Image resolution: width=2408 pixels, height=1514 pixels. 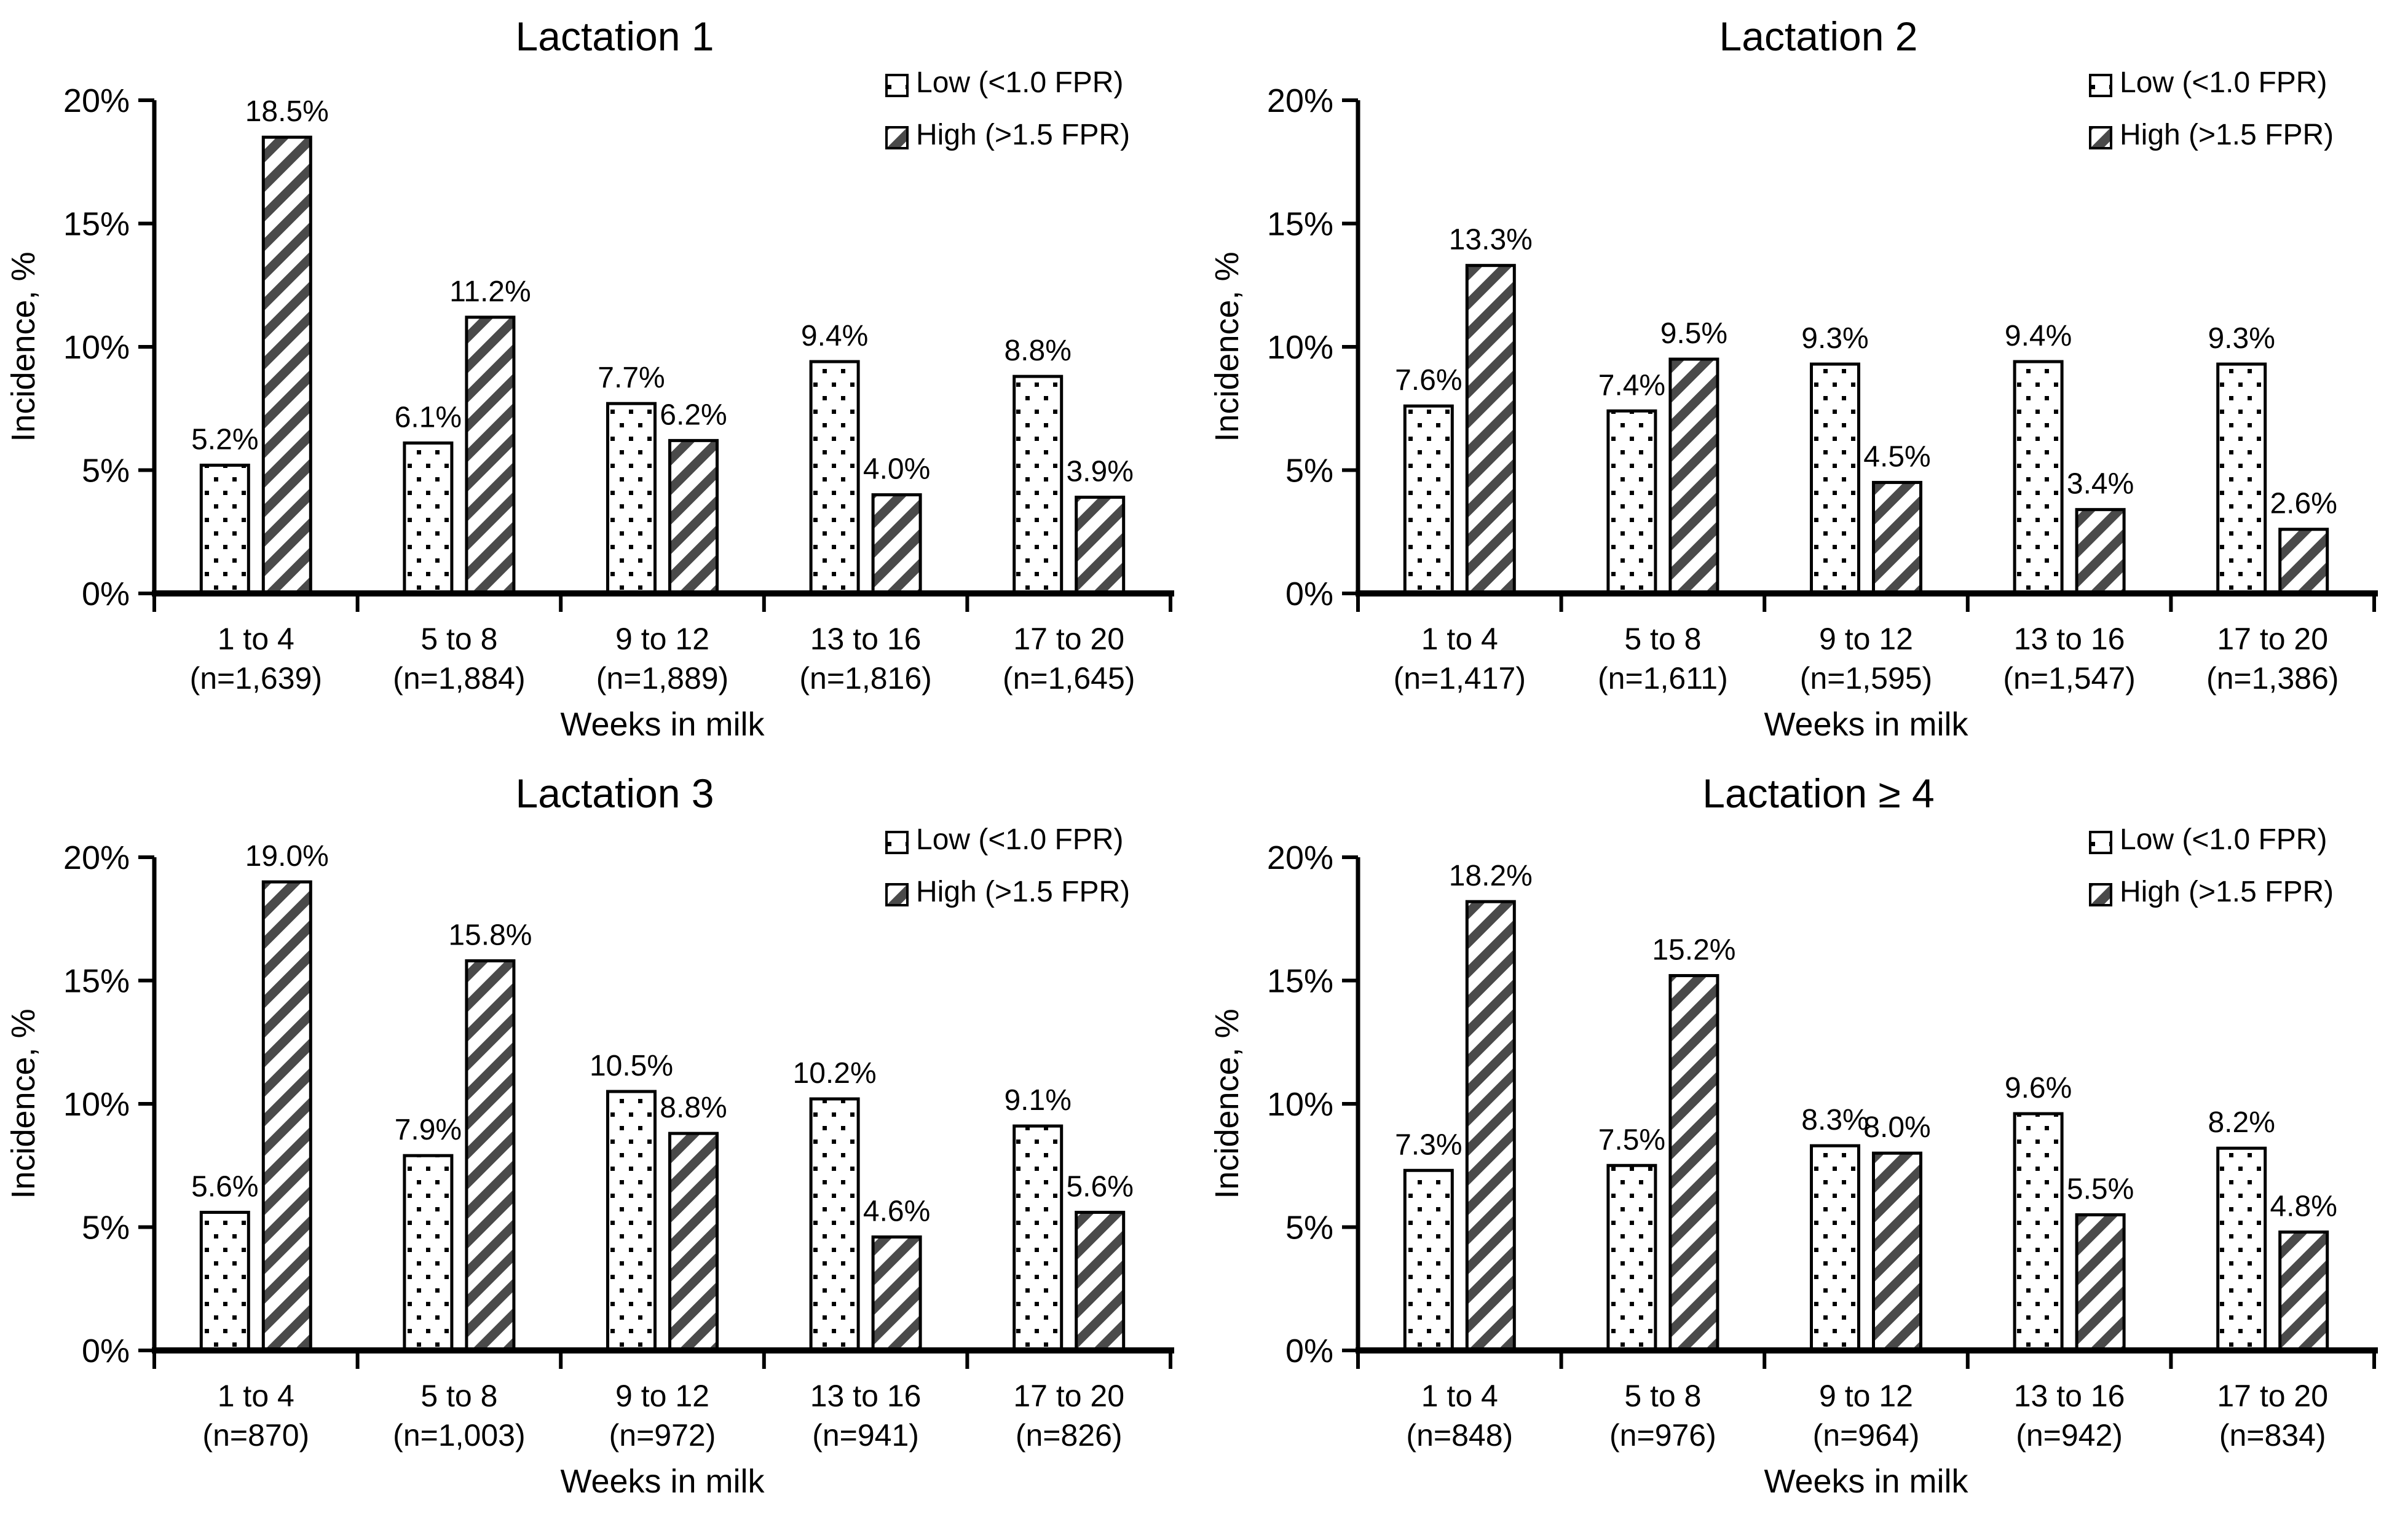 I want to click on value-label-high-group1: 18.2%, so click(x=1491, y=876).